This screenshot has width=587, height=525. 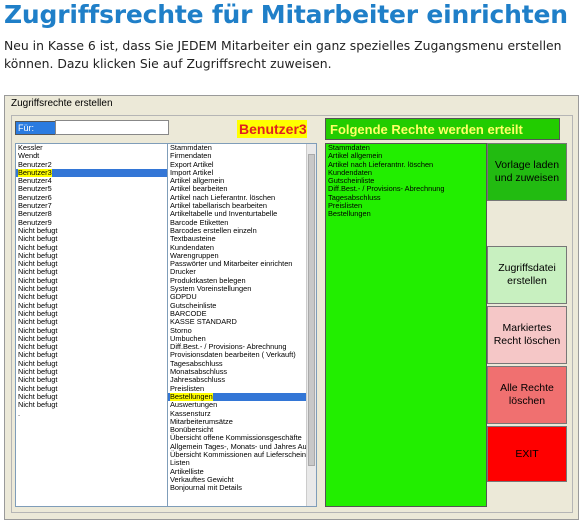 I want to click on delete-all-rights-button: Alle Rechte löschen, so click(x=527, y=395).